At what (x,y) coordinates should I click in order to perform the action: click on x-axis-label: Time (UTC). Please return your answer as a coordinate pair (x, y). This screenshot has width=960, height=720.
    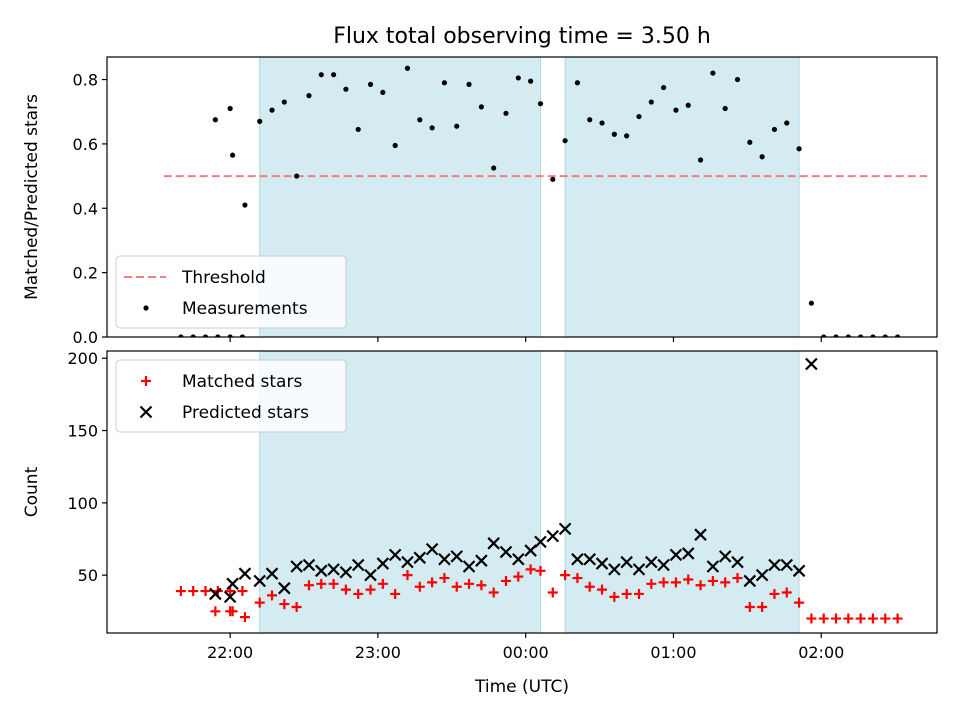
    Looking at the image, I should click on (521, 687).